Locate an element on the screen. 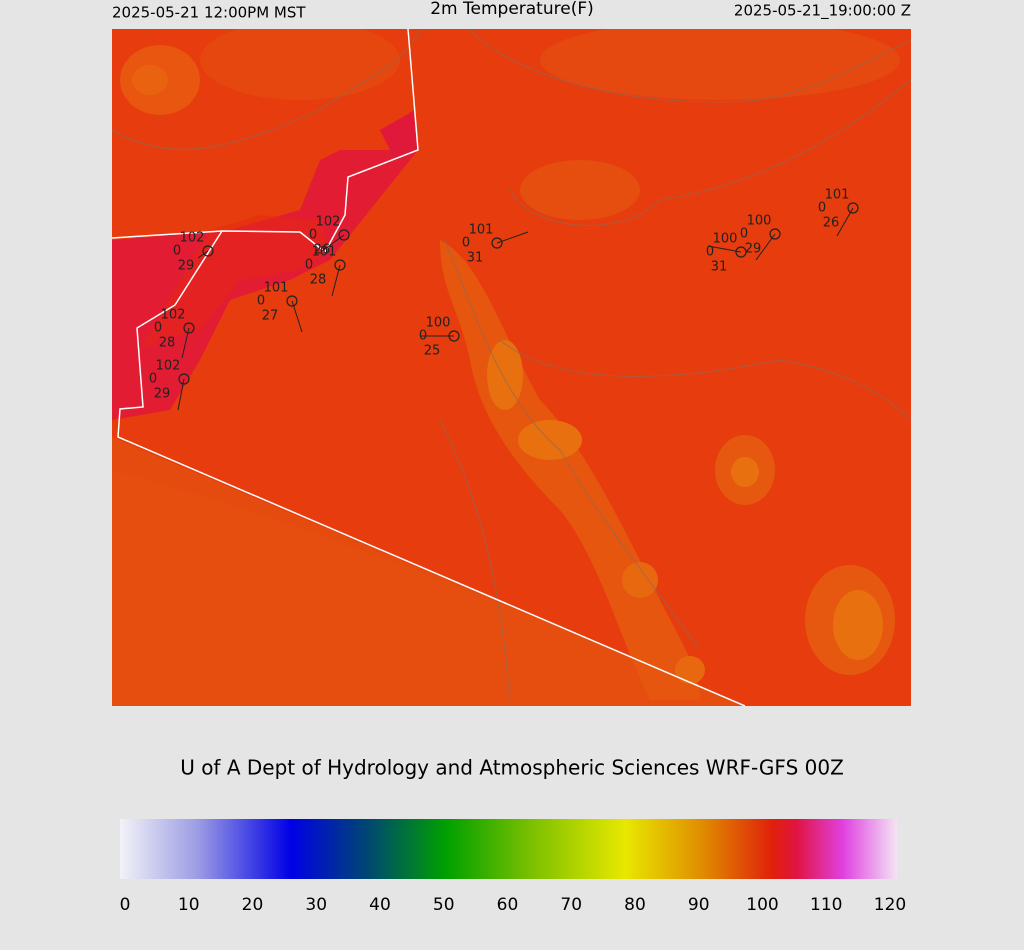  colorbar-tick-label: 120 is located at coordinates (890, 905).